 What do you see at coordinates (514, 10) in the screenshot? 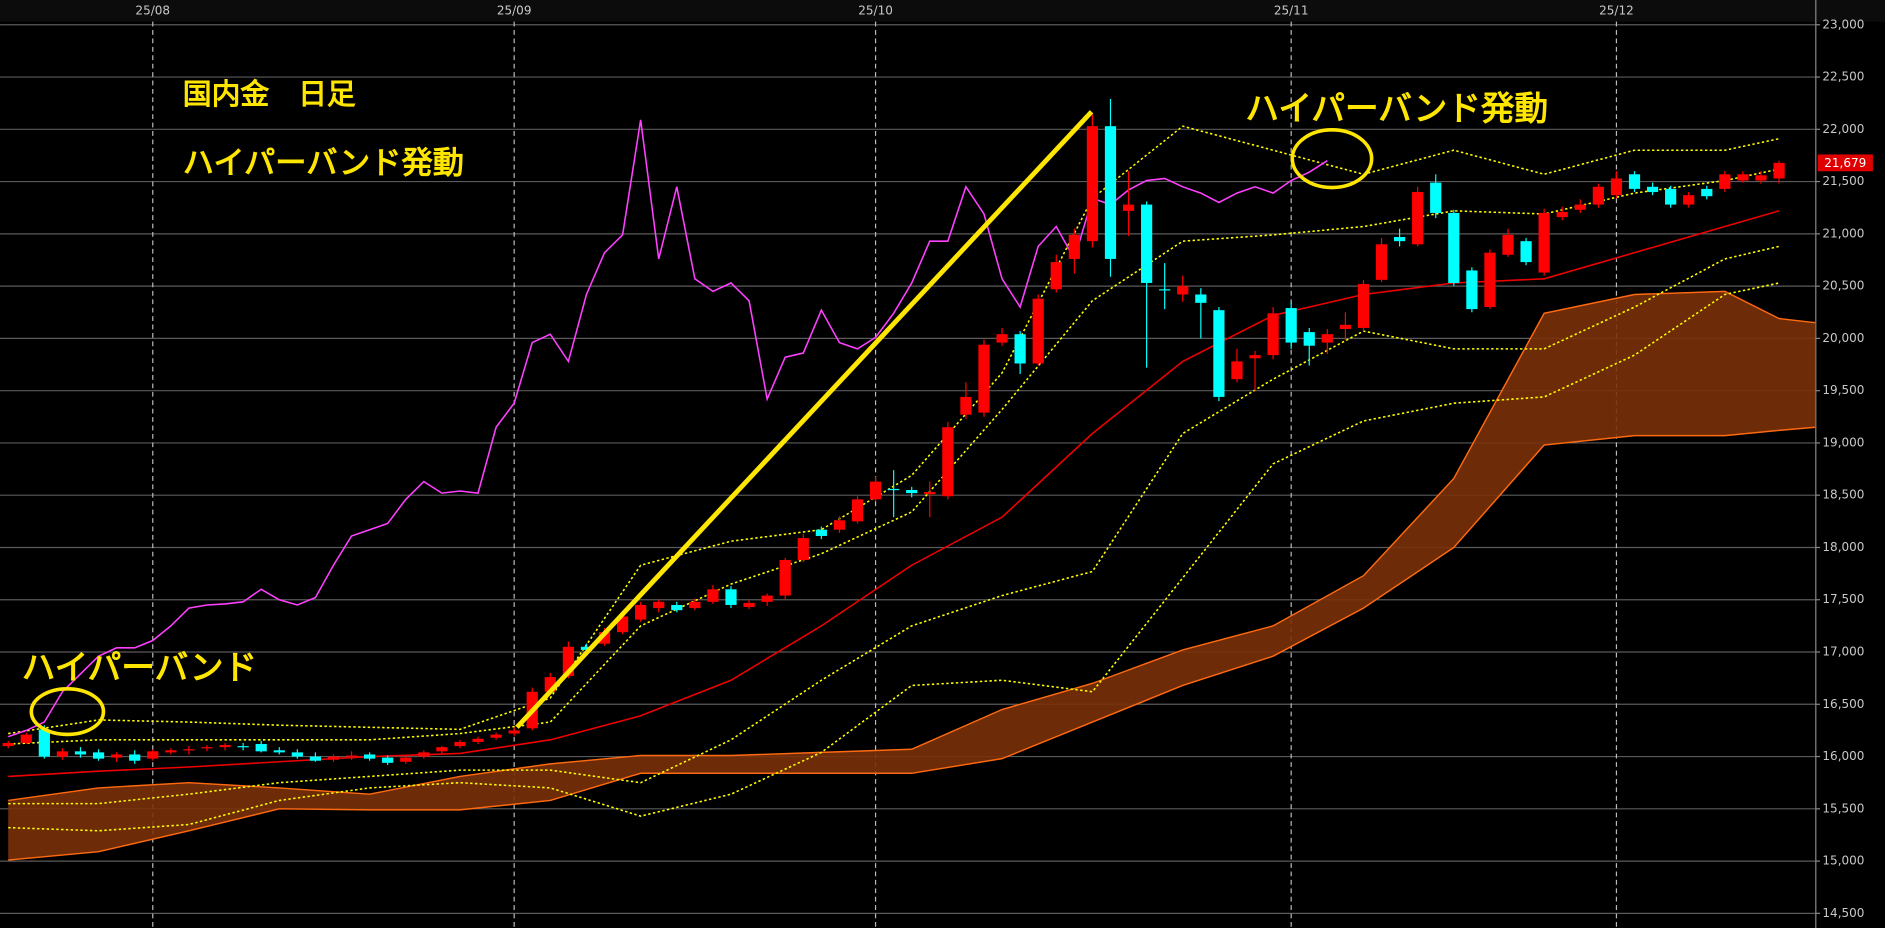
I see `x-tick-label: 25/09` at bounding box center [514, 10].